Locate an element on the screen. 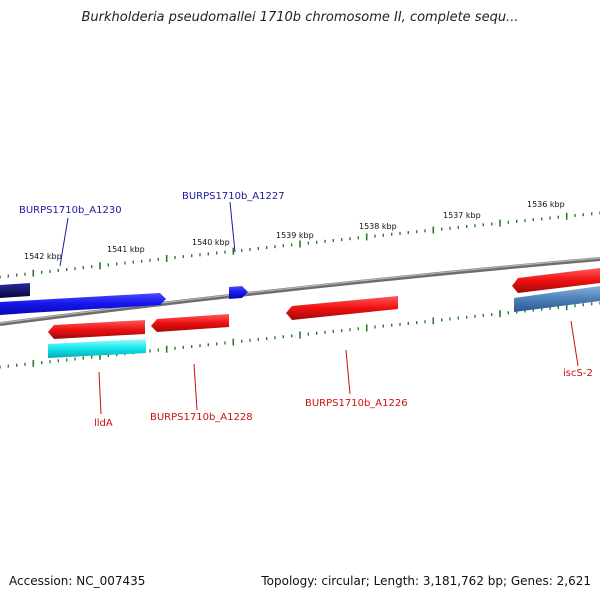 This screenshot has height=600, width=600. gene-forward-navy is located at coordinates (15, 290).